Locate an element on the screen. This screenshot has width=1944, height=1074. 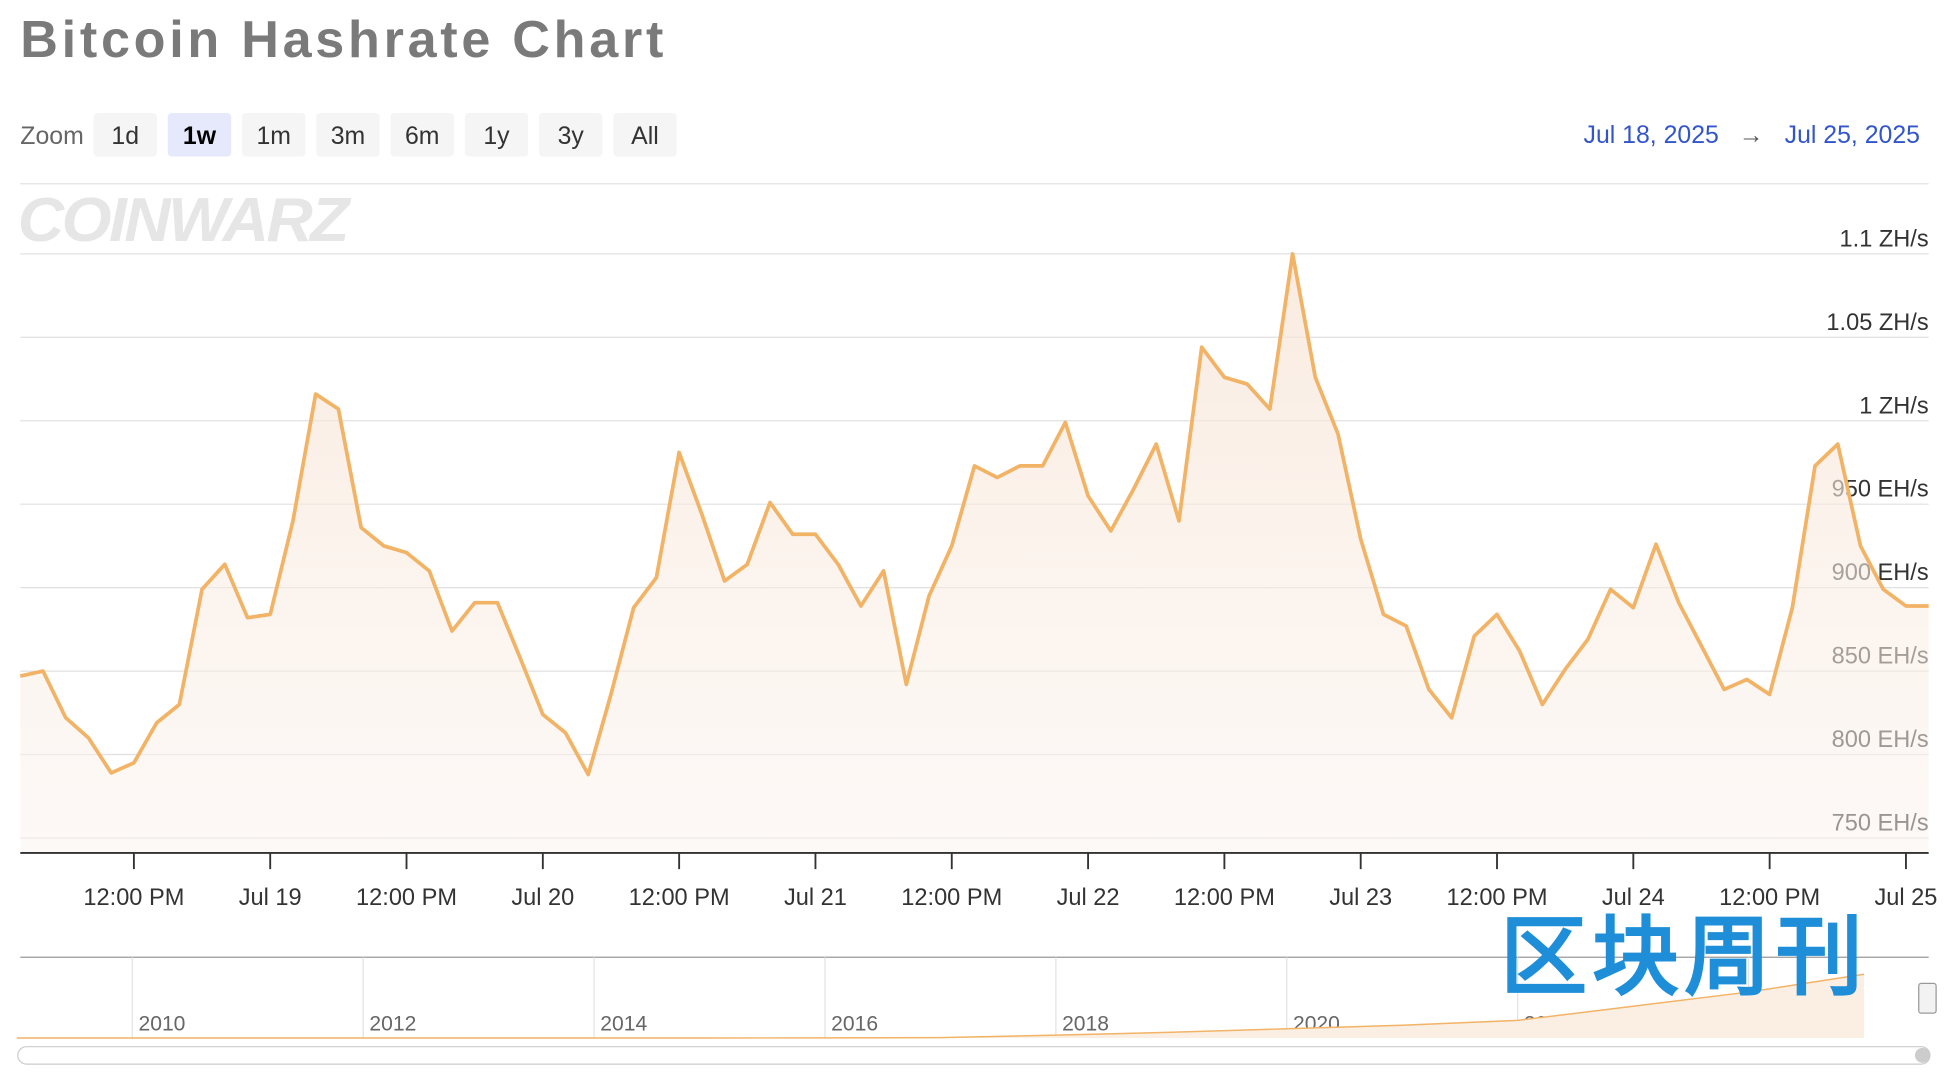
x-tick-label: Jul 23 is located at coordinates (1360, 897).